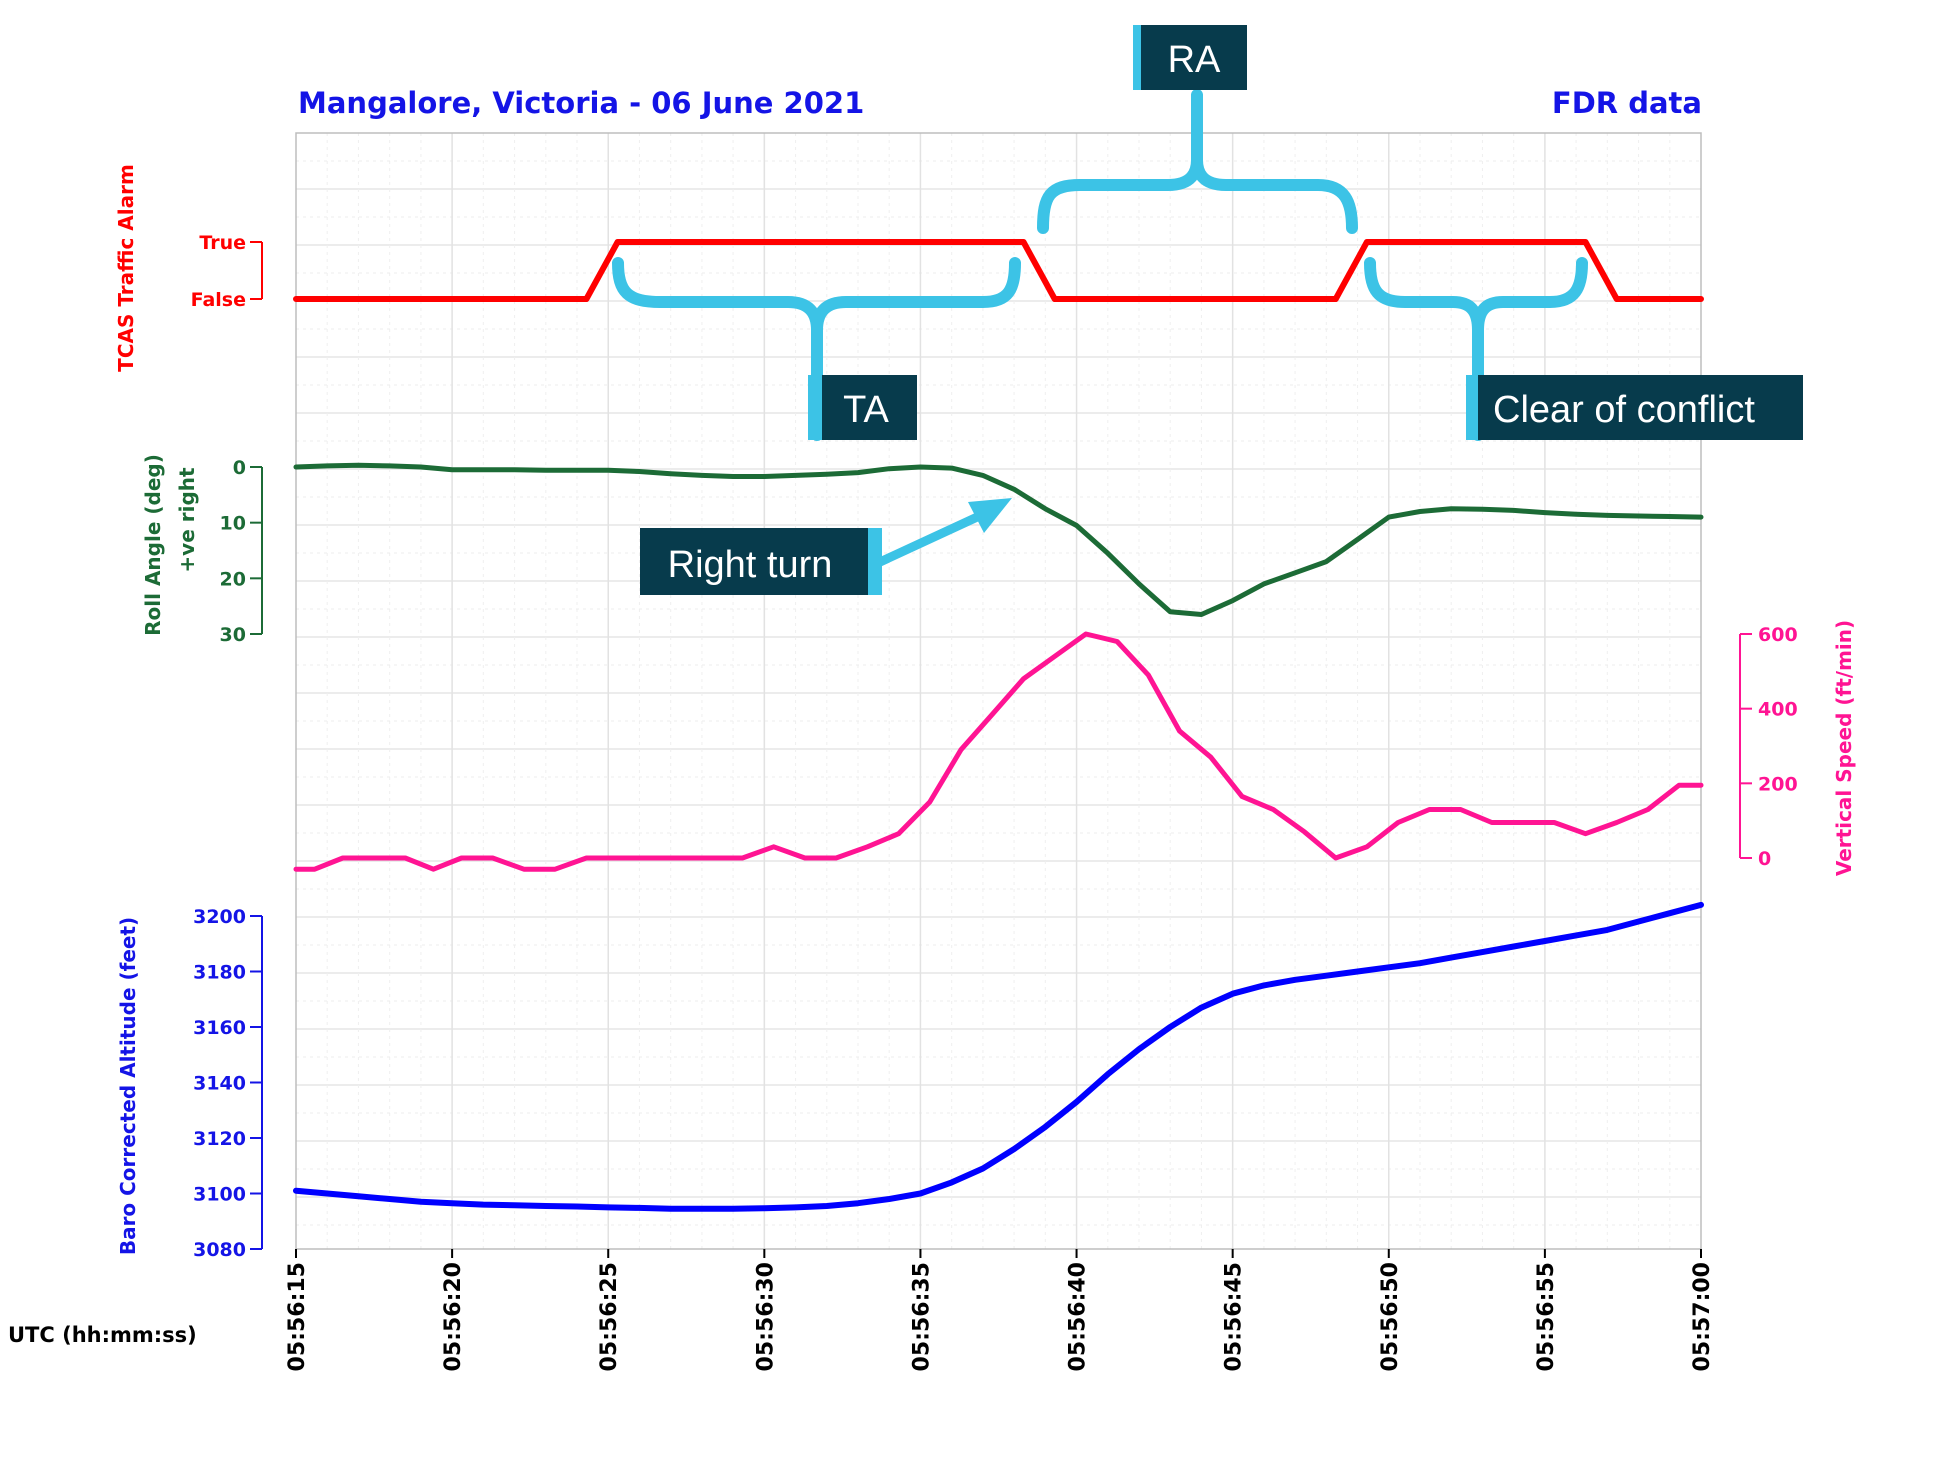  Describe the element at coordinates (765, 1316) in the screenshot. I see `x-tick-label: 05:56:30` at that location.